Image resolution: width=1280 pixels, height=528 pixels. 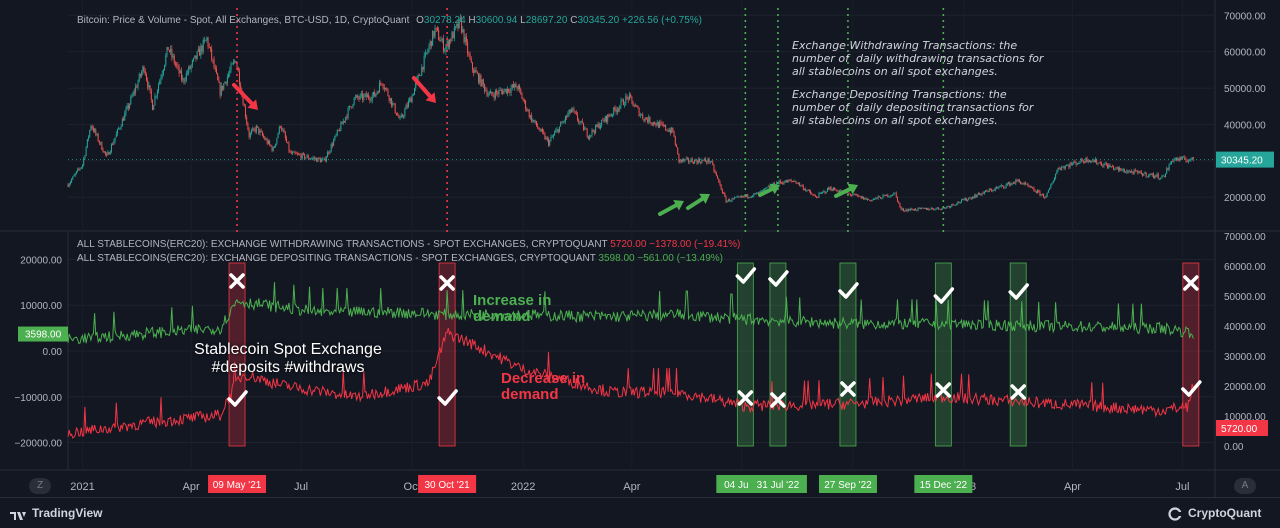 What do you see at coordinates (40, 486) in the screenshot?
I see `scale-mode-z-button: Z` at bounding box center [40, 486].